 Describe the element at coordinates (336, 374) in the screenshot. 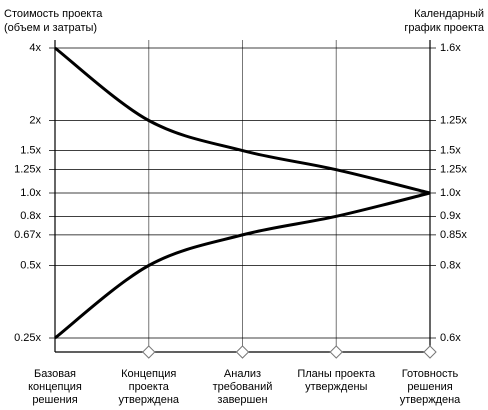

I see `x-tick-label: Планы проекта` at that location.